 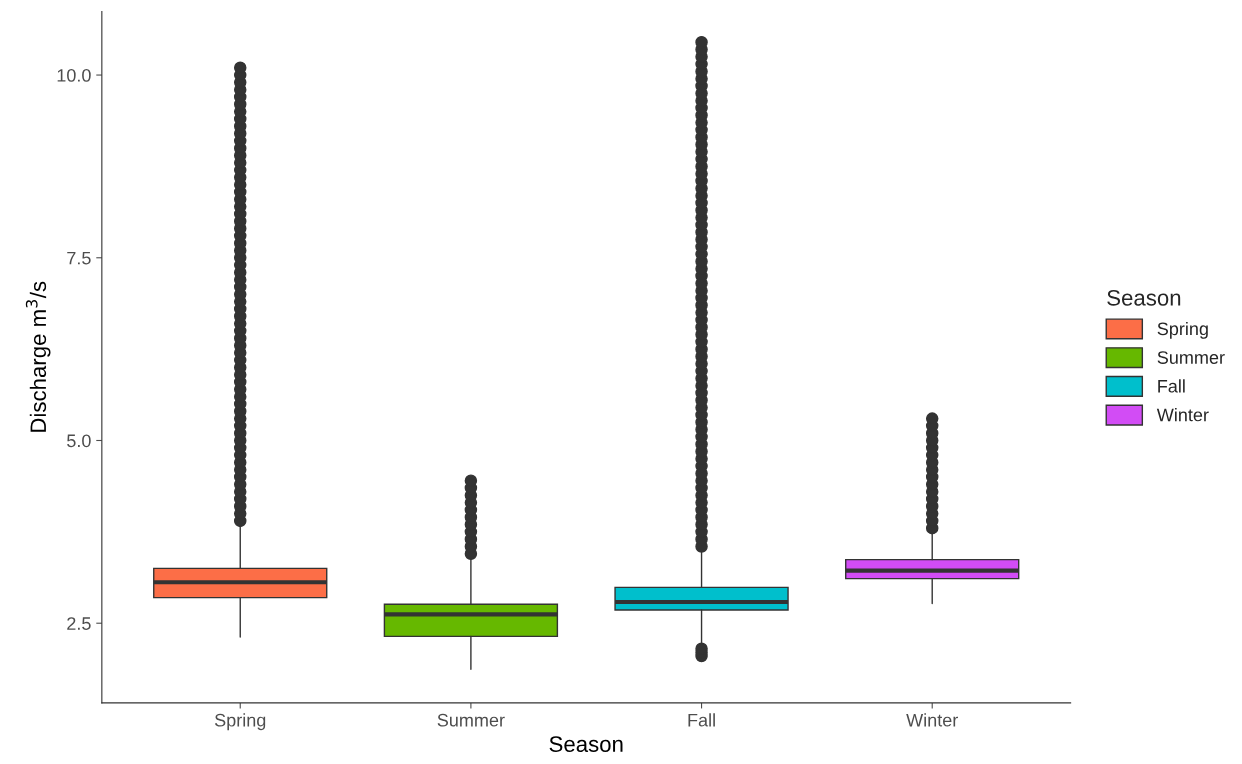 I want to click on legend-label: Winter, so click(x=1182, y=415).